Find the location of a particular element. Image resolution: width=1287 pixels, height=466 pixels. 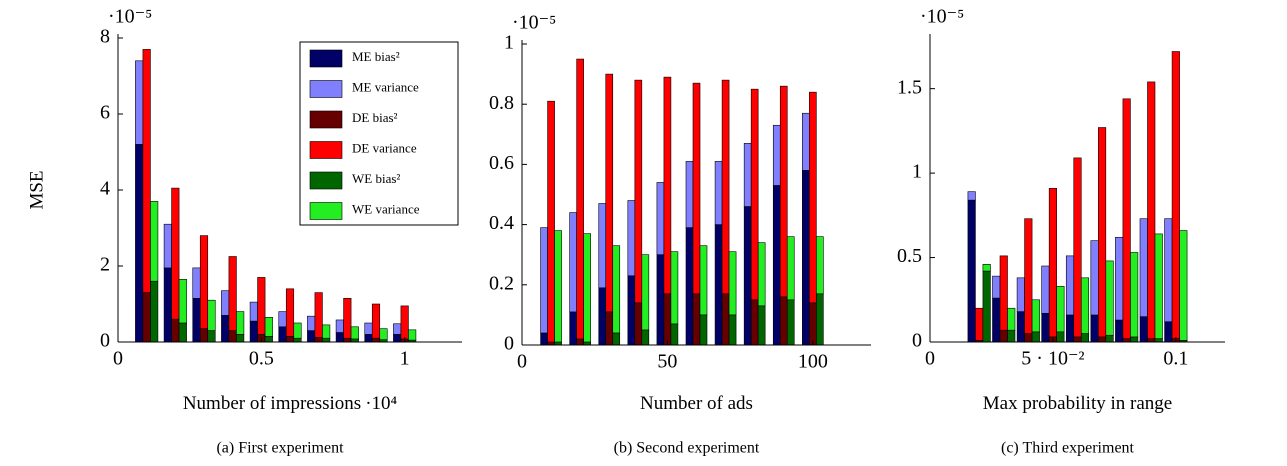

y-tick-label: 0.8 is located at coordinates (501, 103).